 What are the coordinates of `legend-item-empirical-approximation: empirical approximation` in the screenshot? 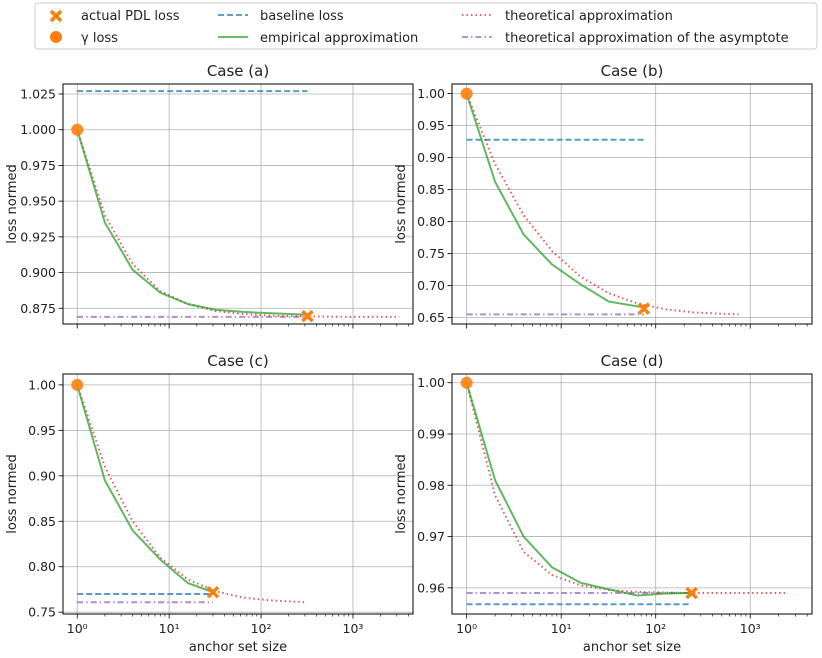 It's located at (318, 38).